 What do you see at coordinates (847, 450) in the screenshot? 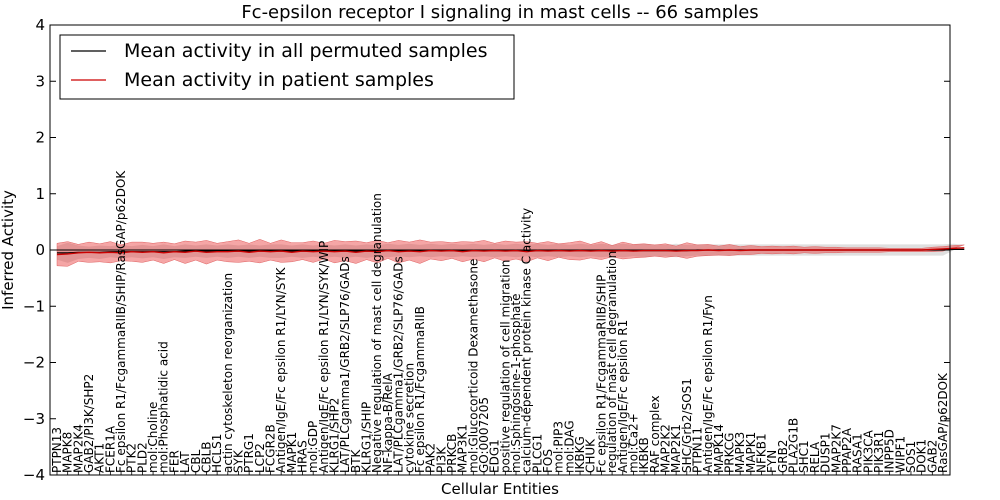
I see `x-tick-label: PPAP2A` at bounding box center [847, 450].